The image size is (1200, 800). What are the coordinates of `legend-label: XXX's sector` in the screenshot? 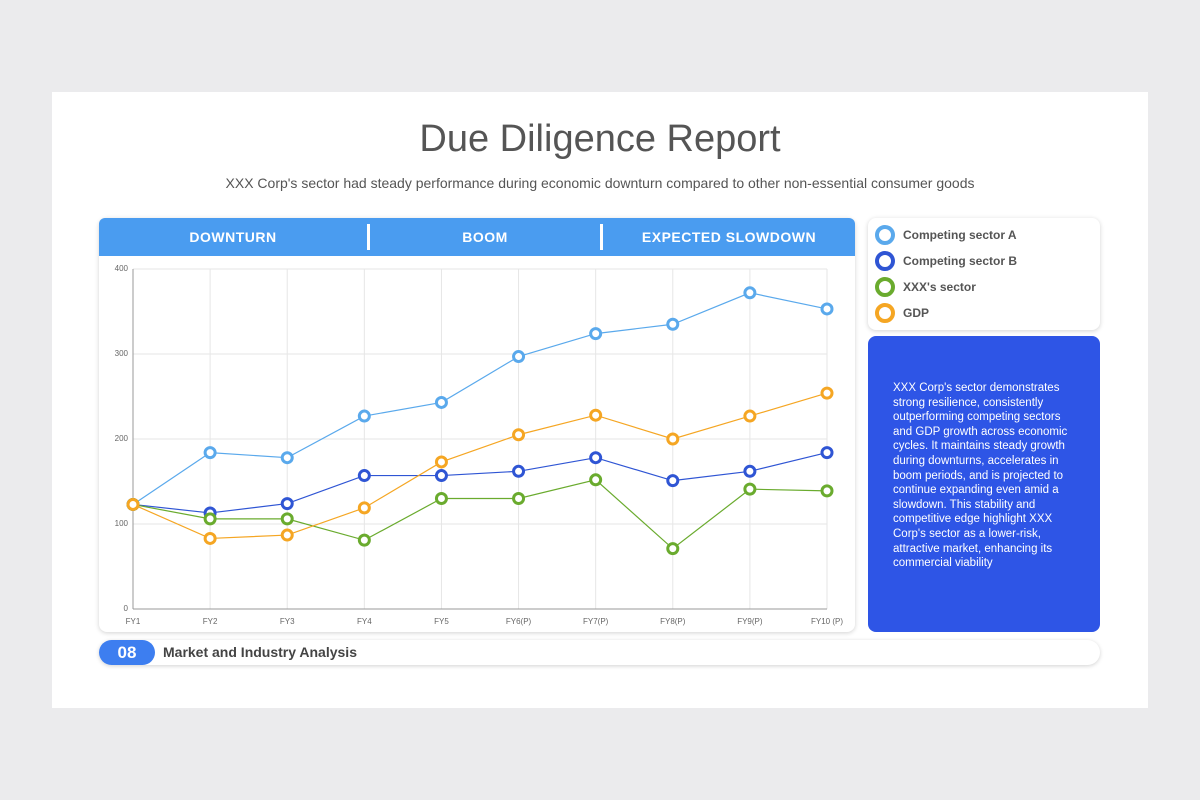 It's located at (939, 287).